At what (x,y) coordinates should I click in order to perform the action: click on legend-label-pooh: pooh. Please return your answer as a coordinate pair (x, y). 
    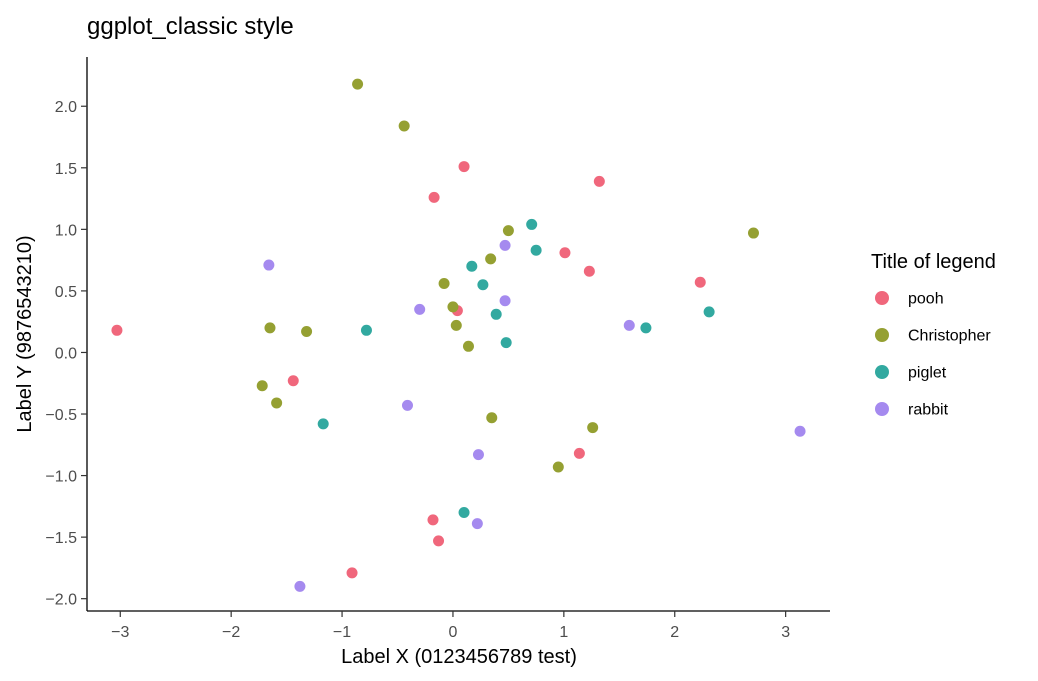
    Looking at the image, I should click on (926, 299).